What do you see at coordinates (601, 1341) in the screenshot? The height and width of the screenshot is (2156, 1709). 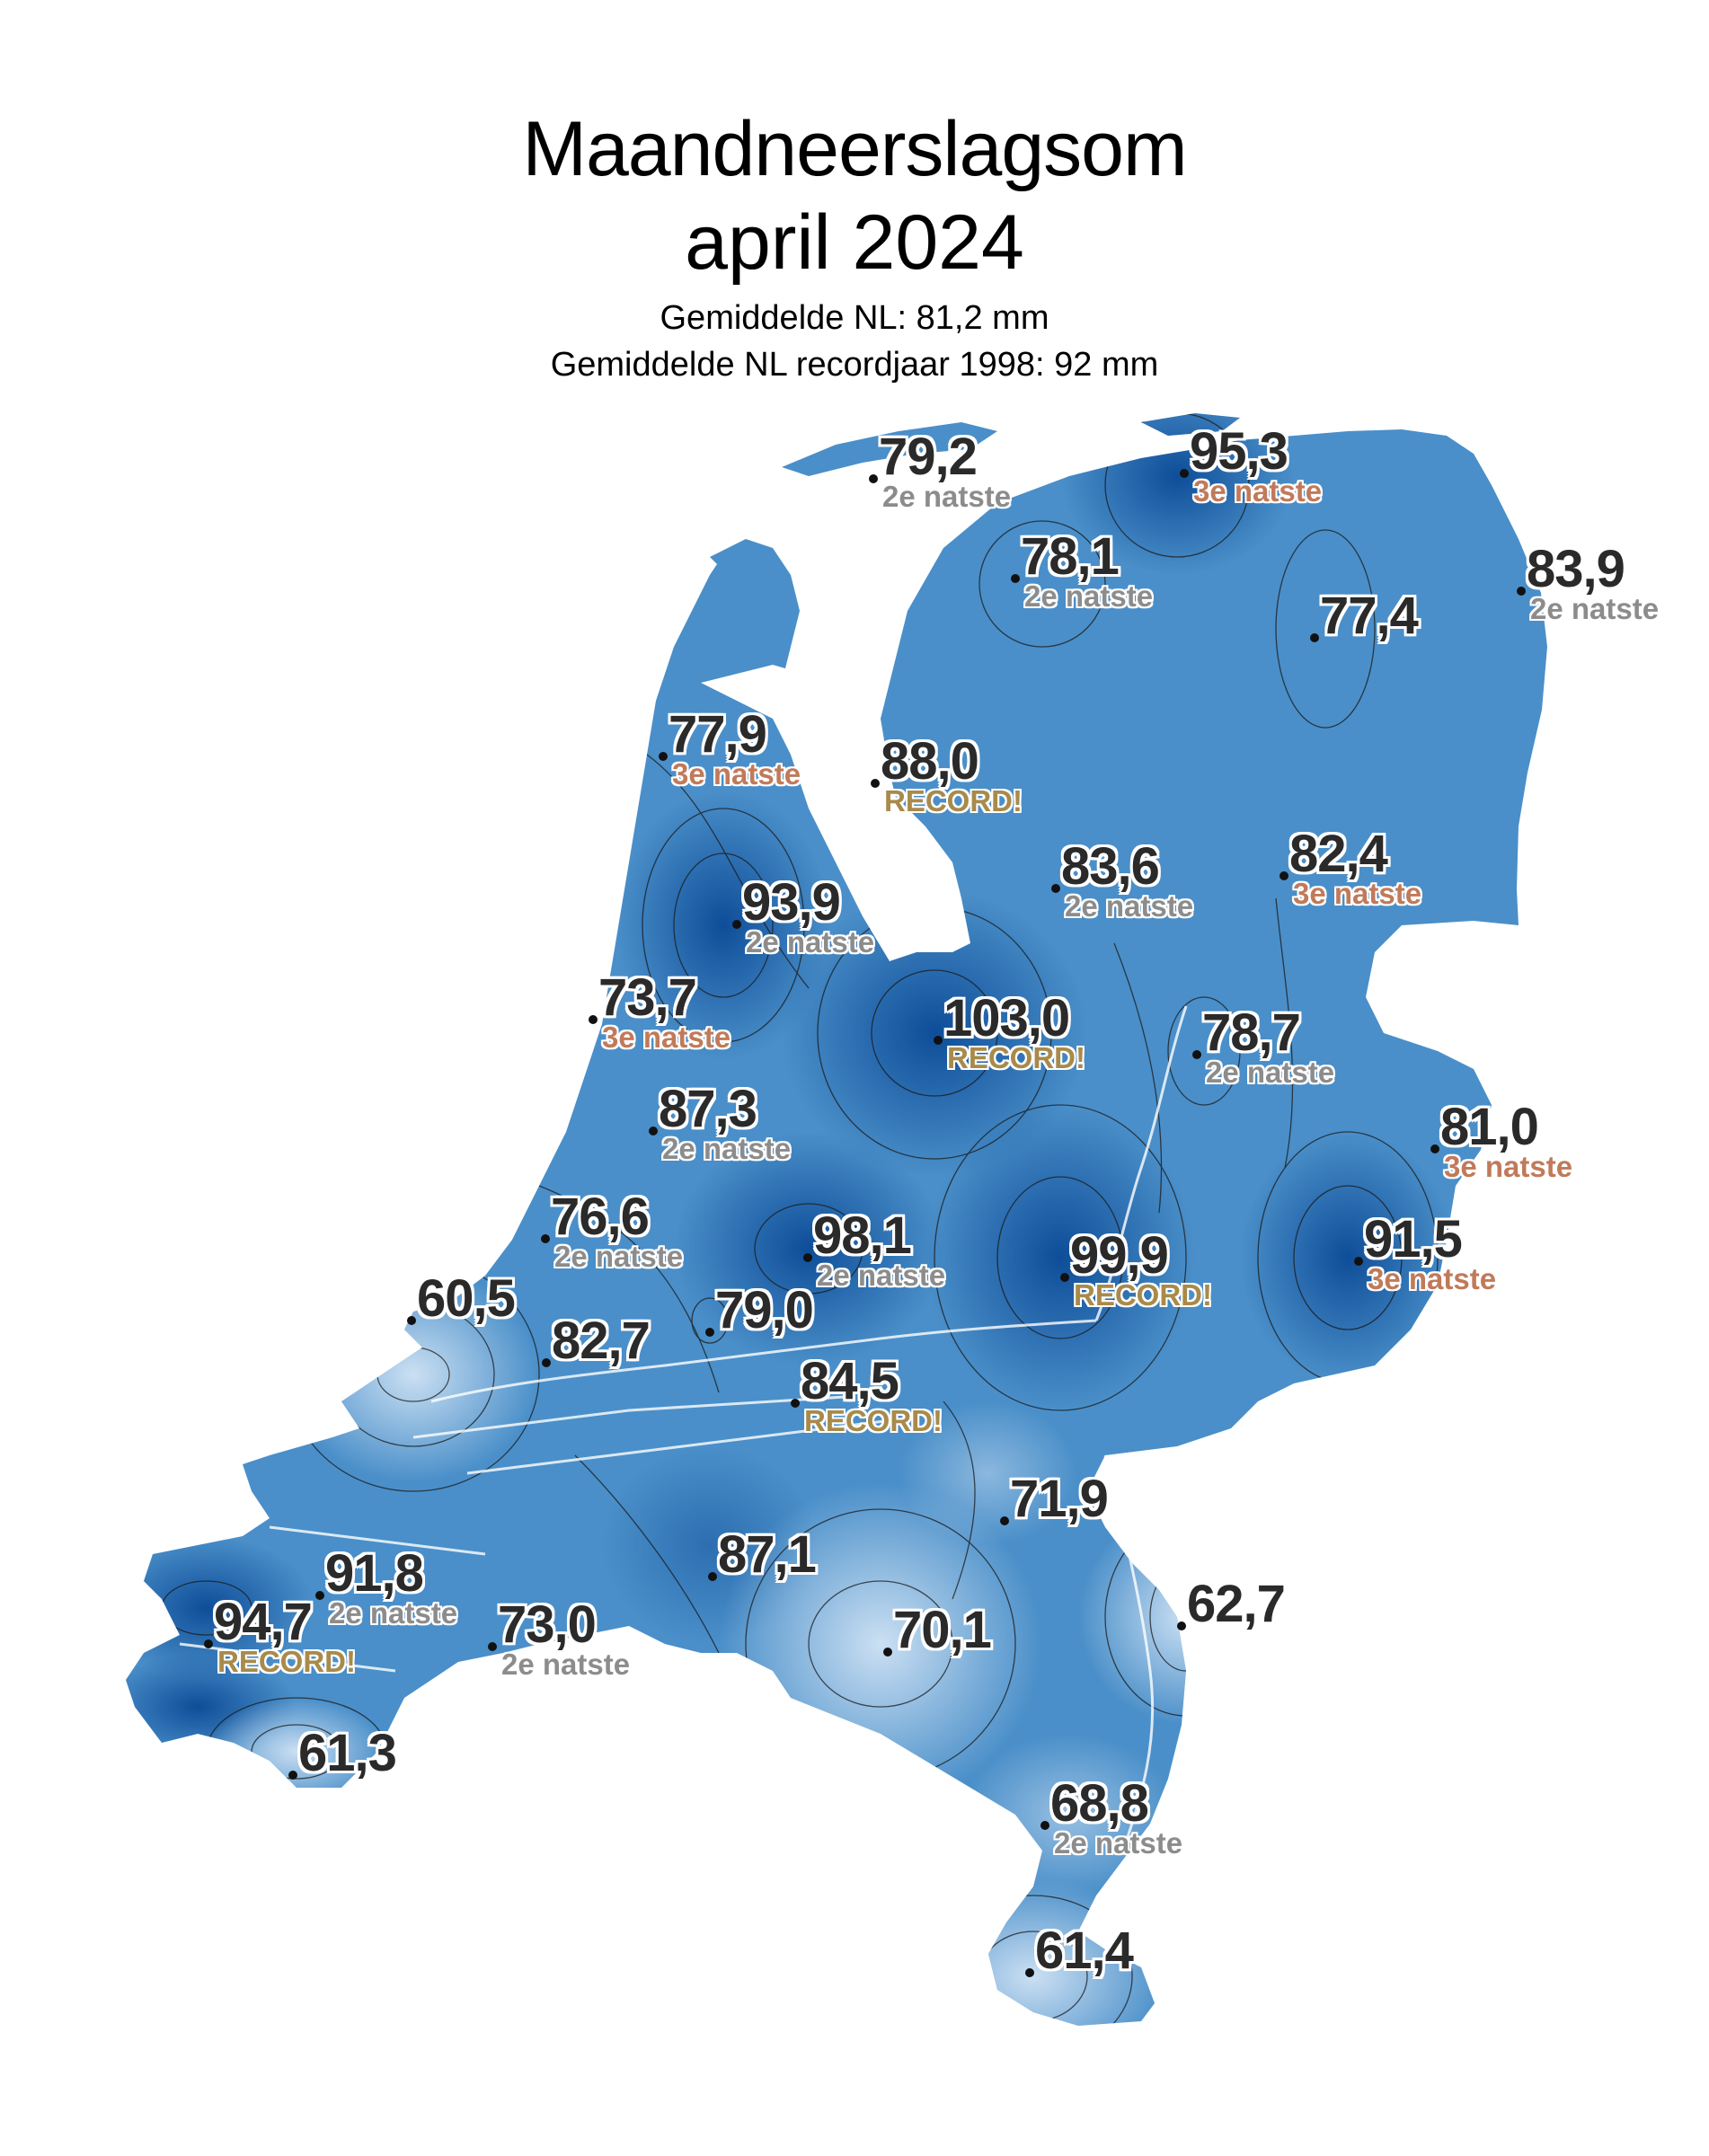 I see `station-value: 82,7` at bounding box center [601, 1341].